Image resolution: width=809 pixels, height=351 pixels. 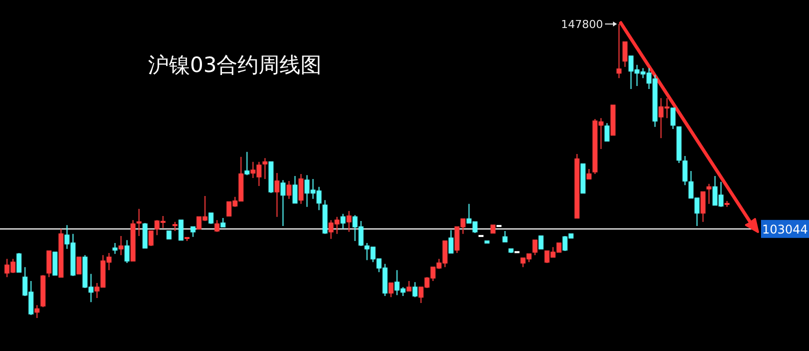 What do you see at coordinates (235, 65) in the screenshot?
I see `text: 沪镍03合约周线图` at bounding box center [235, 65].